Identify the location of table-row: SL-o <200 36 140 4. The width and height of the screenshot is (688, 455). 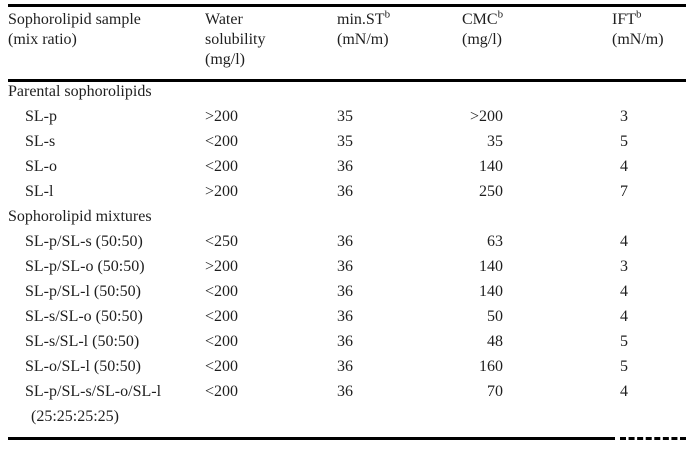
(347, 166).